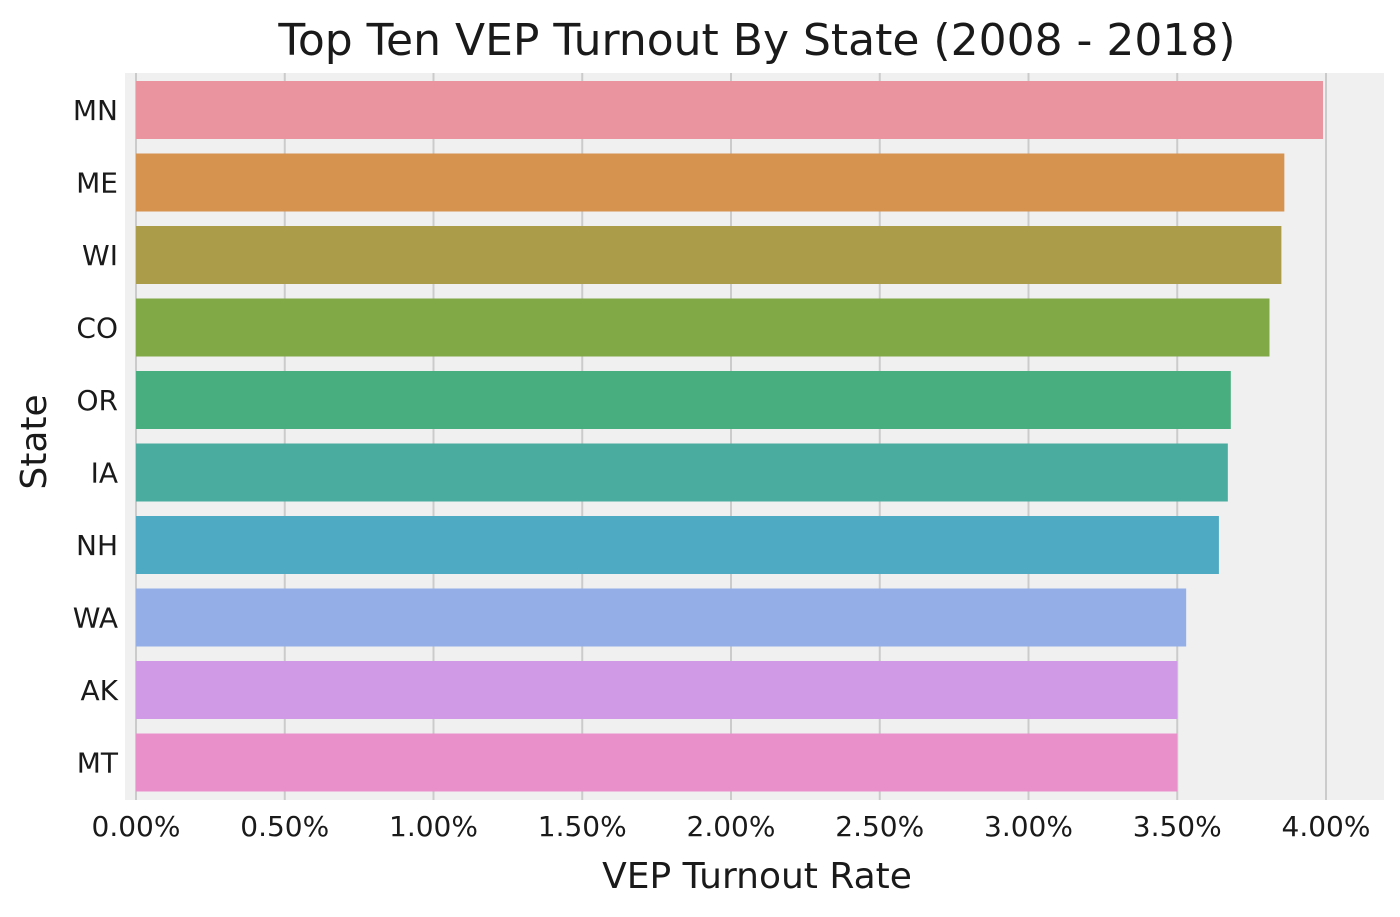 Image resolution: width=1400 pixels, height=917 pixels. I want to click on y-tick-label: AK, so click(99, 690).